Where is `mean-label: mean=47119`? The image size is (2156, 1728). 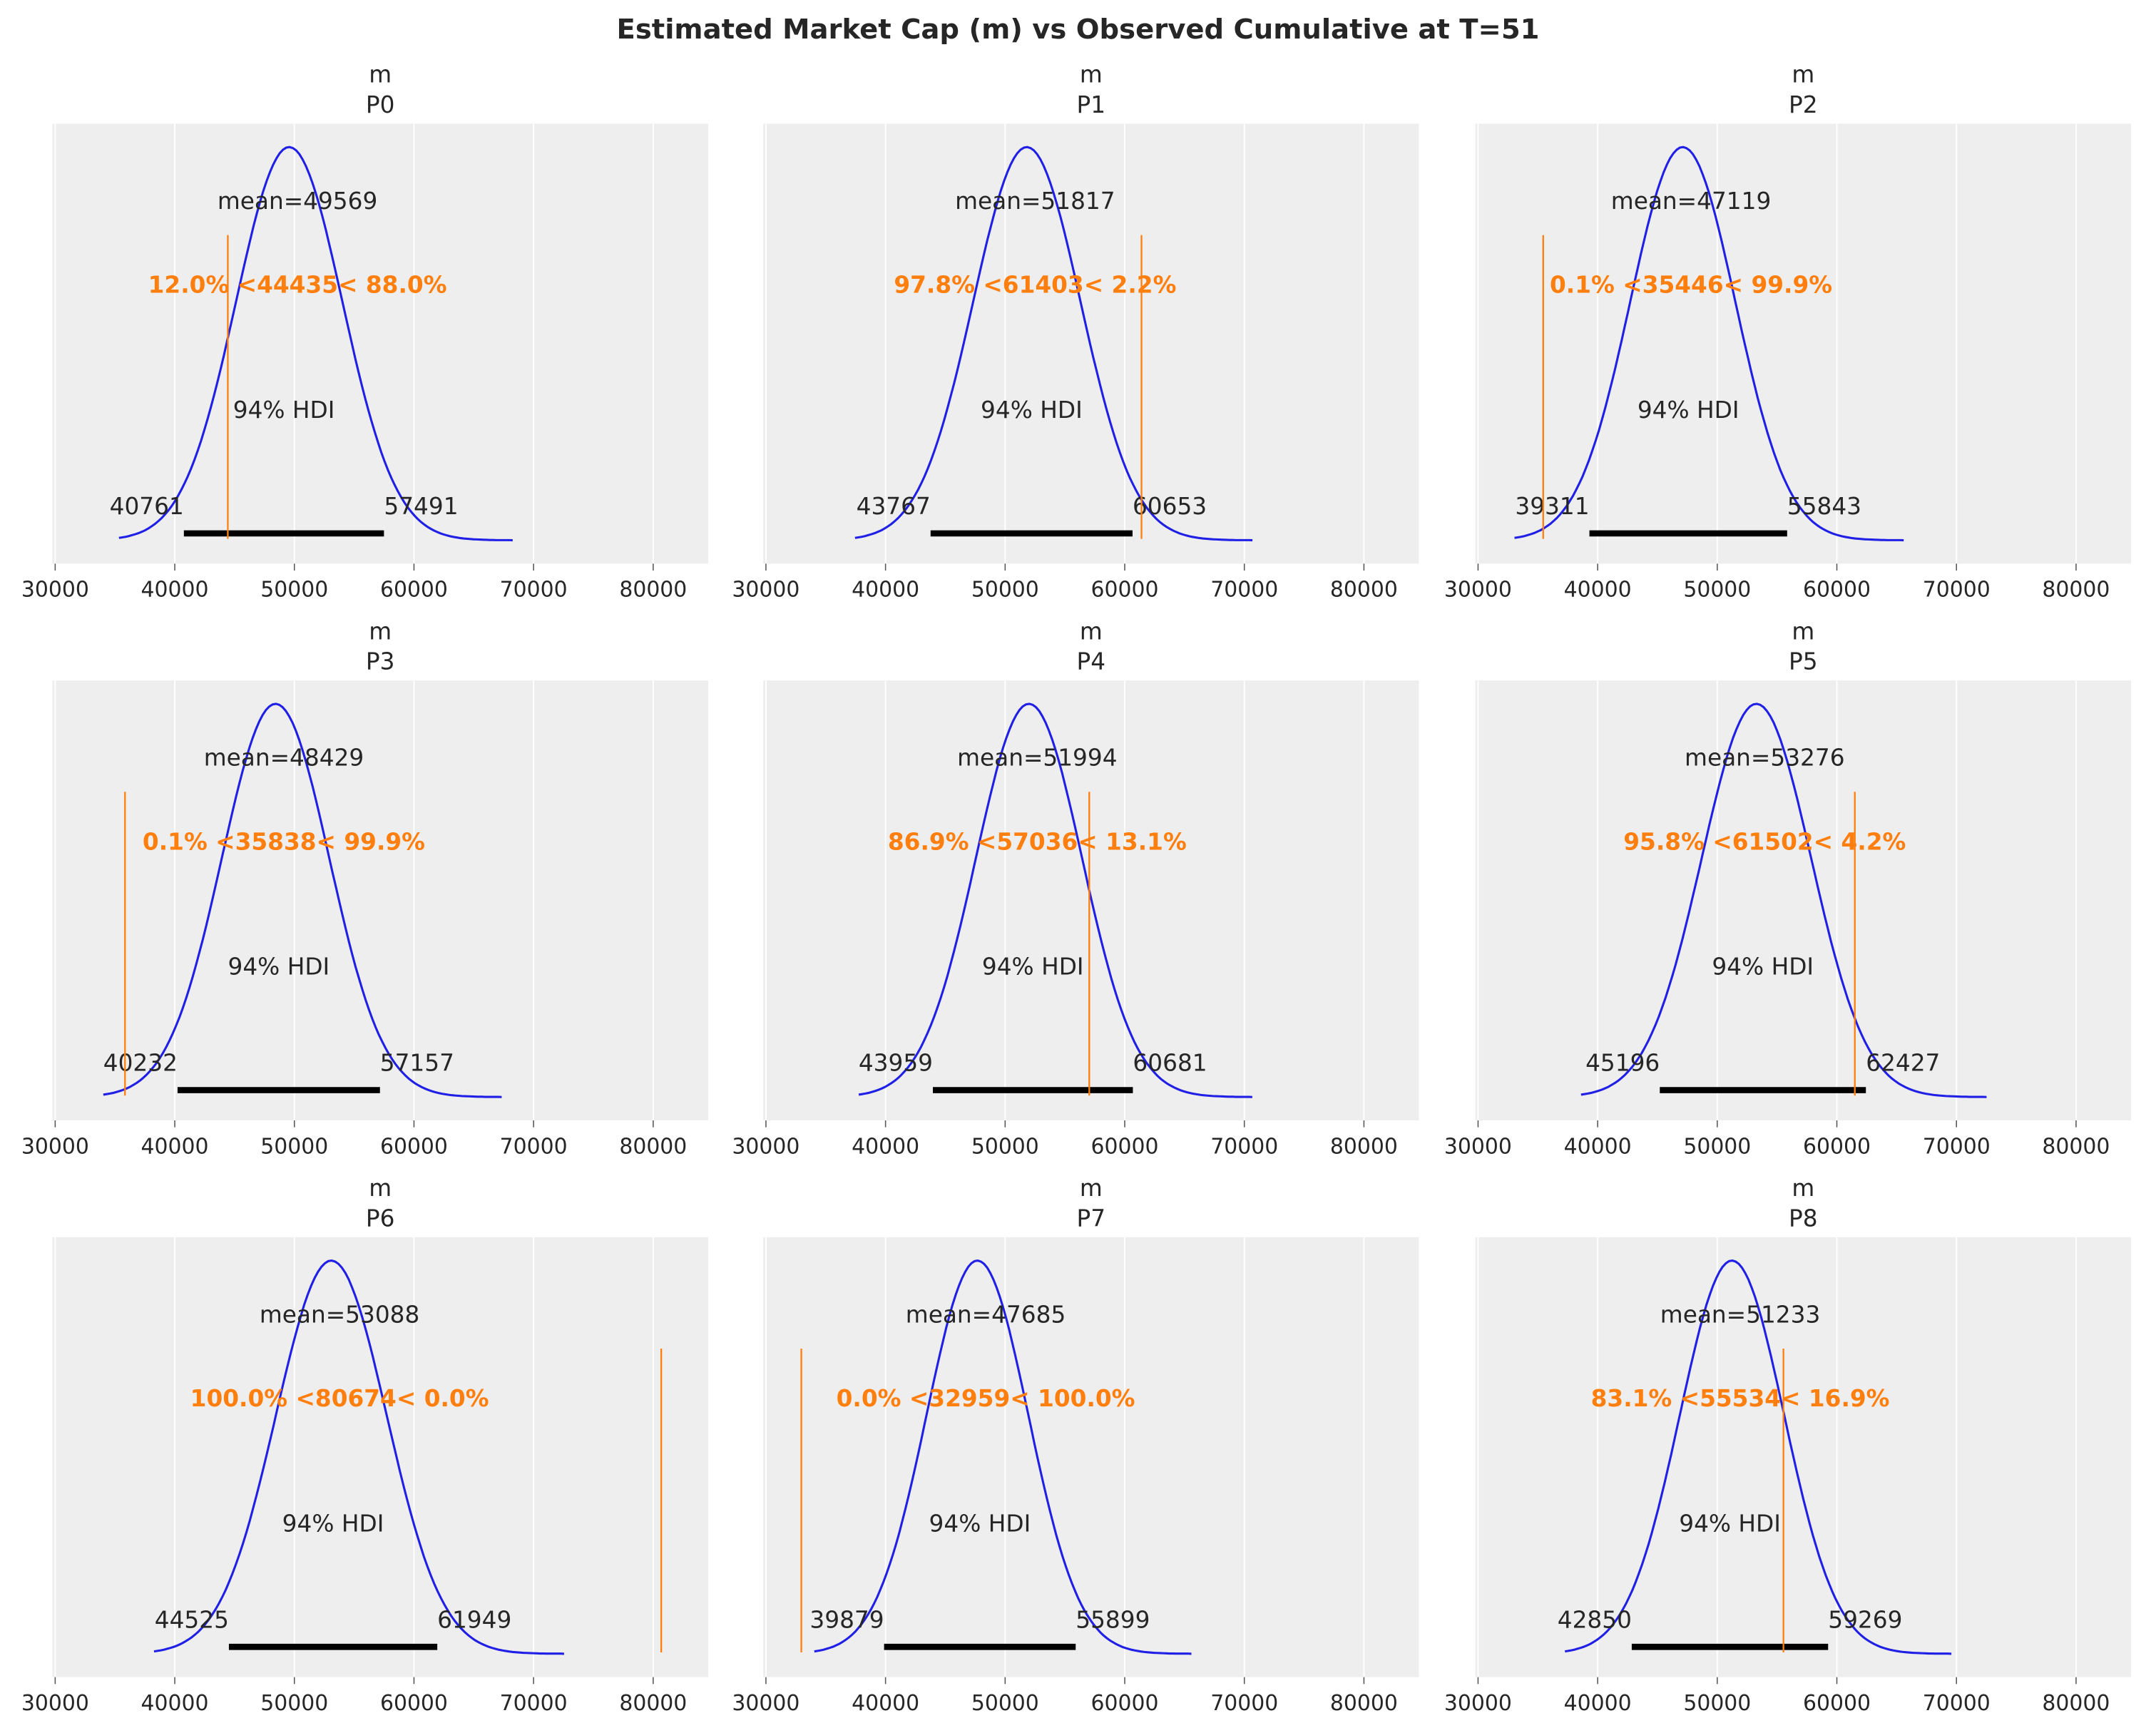
mean-label: mean=47119 is located at coordinates (1691, 201).